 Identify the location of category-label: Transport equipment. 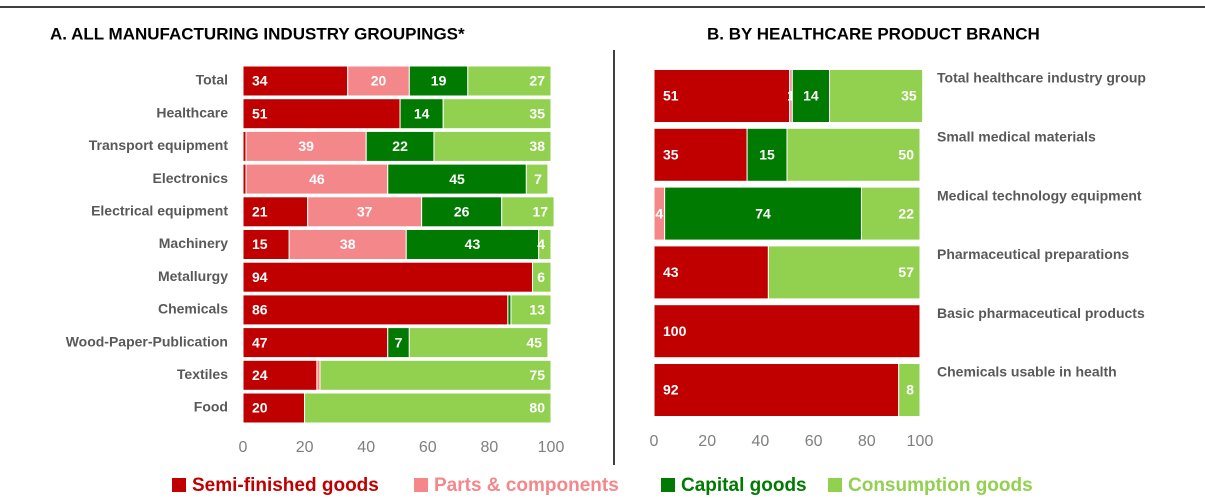
(159, 145).